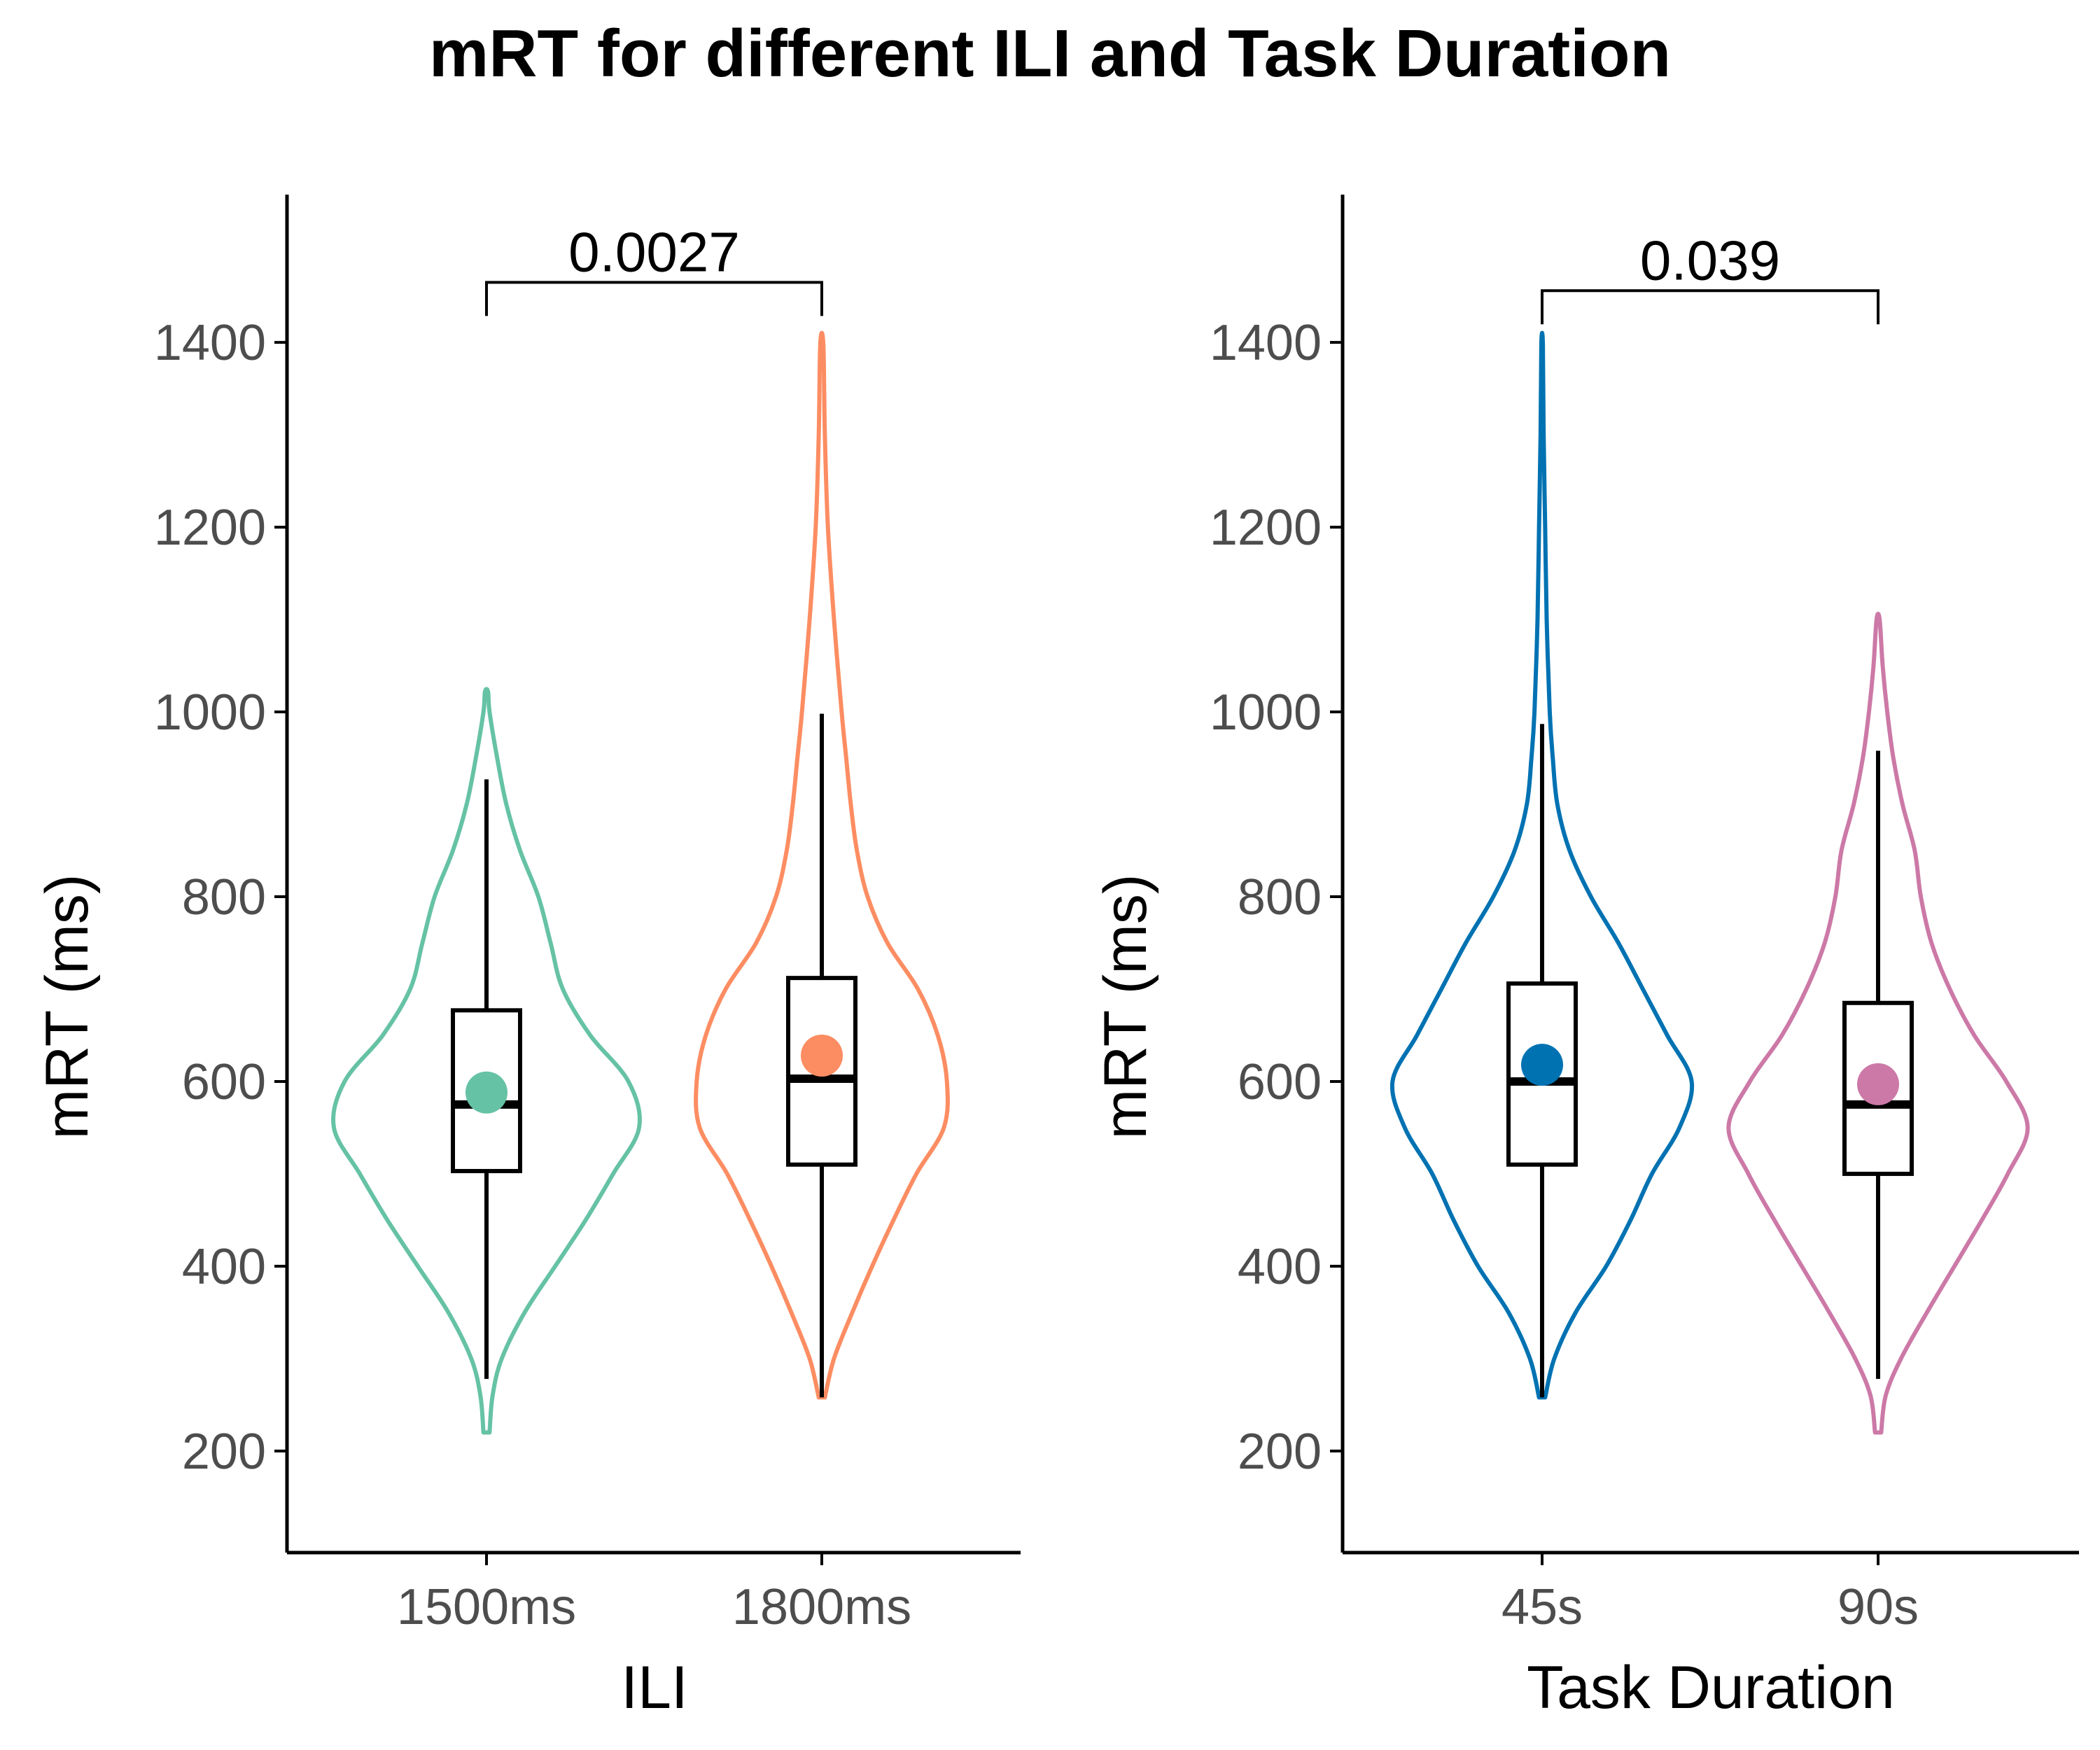  I want to click on x-tick-label: 90s, so click(1878, 1607).